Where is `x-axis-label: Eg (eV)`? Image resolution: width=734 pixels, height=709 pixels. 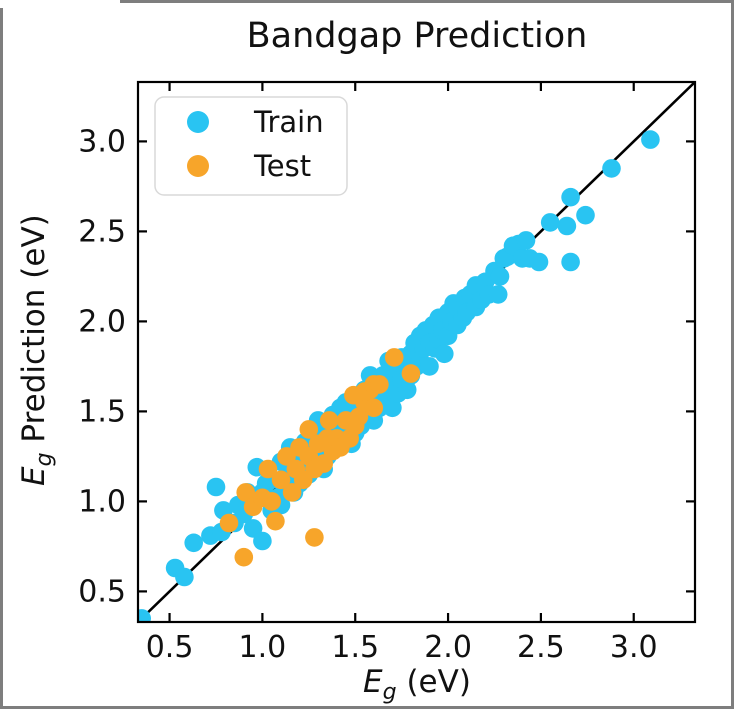
x-axis-label: Eg (eV) is located at coordinates (417, 684).